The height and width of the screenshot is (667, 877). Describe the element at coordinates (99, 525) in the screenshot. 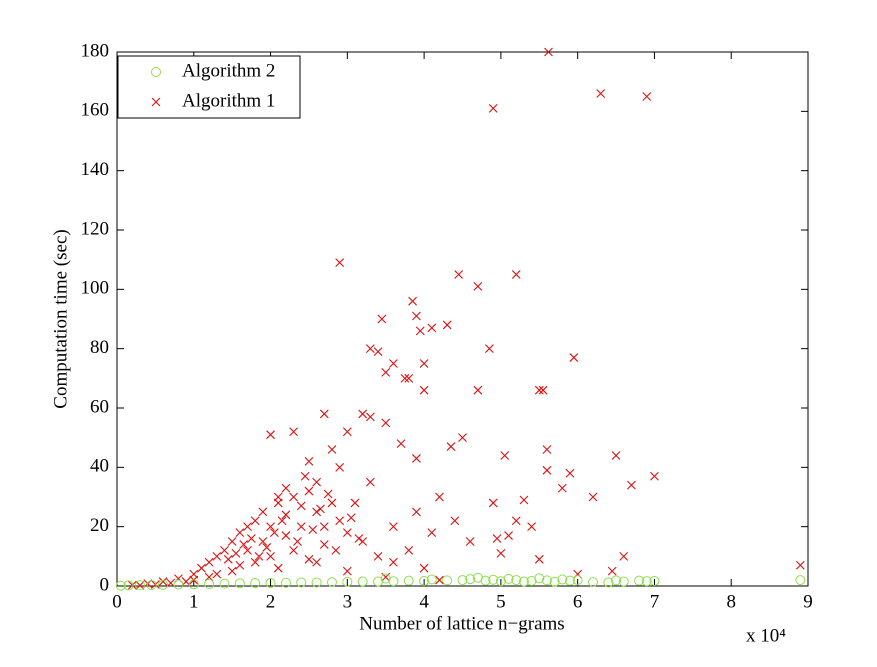

I see `y-tick-label: 20` at that location.